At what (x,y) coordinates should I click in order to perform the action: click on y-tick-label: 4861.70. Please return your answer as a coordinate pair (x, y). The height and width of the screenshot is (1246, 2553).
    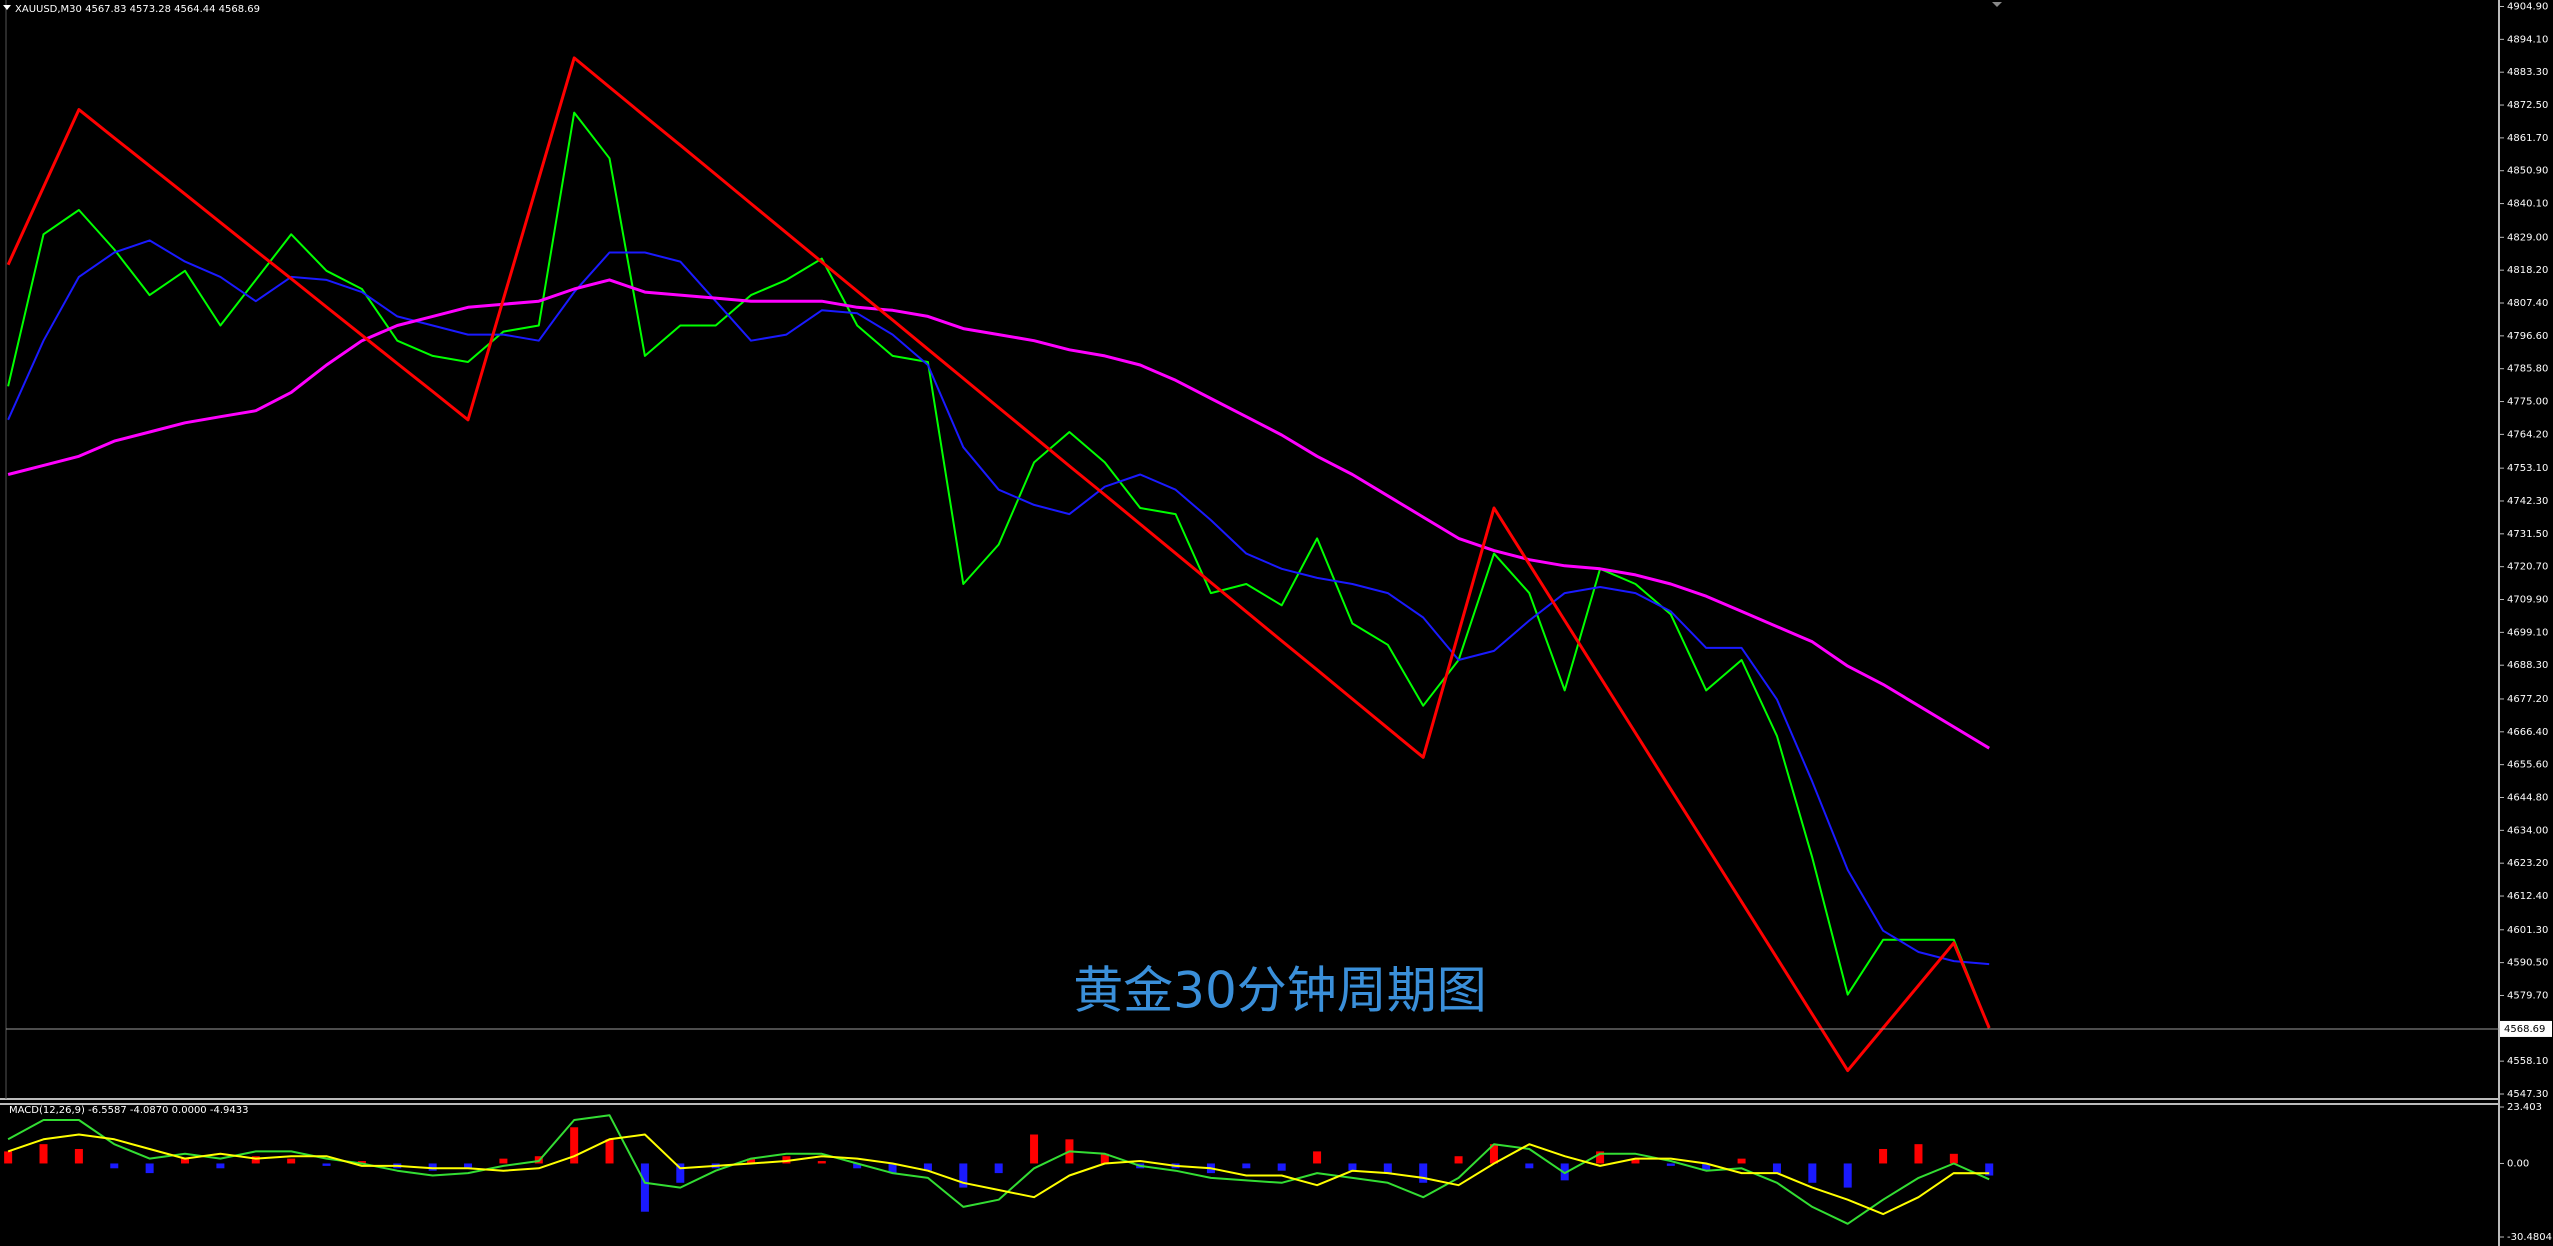
    Looking at the image, I should click on (2527, 138).